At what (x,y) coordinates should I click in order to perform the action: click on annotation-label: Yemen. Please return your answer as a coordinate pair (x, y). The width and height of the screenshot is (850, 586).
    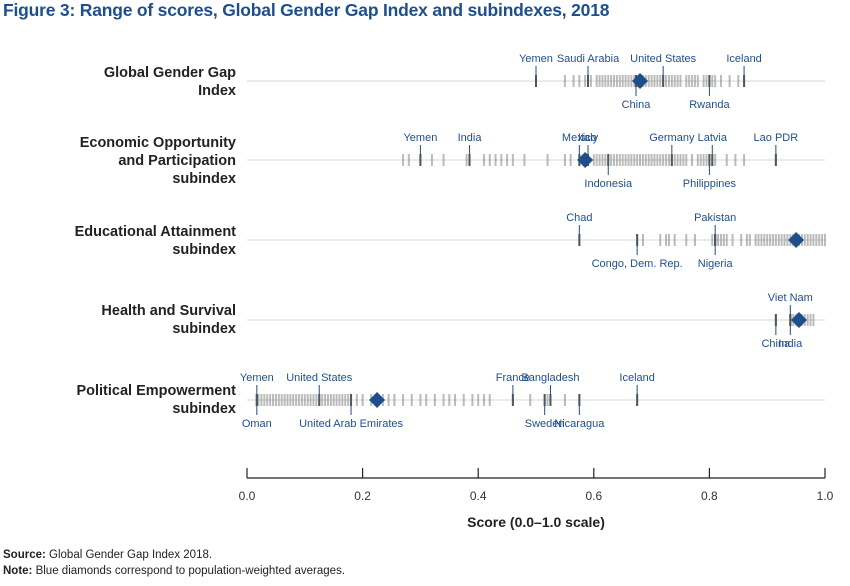
    Looking at the image, I should click on (257, 378).